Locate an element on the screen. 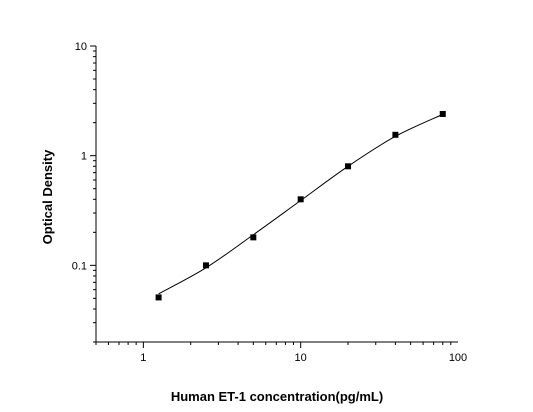  x-tick-label: 100 is located at coordinates (458, 358).